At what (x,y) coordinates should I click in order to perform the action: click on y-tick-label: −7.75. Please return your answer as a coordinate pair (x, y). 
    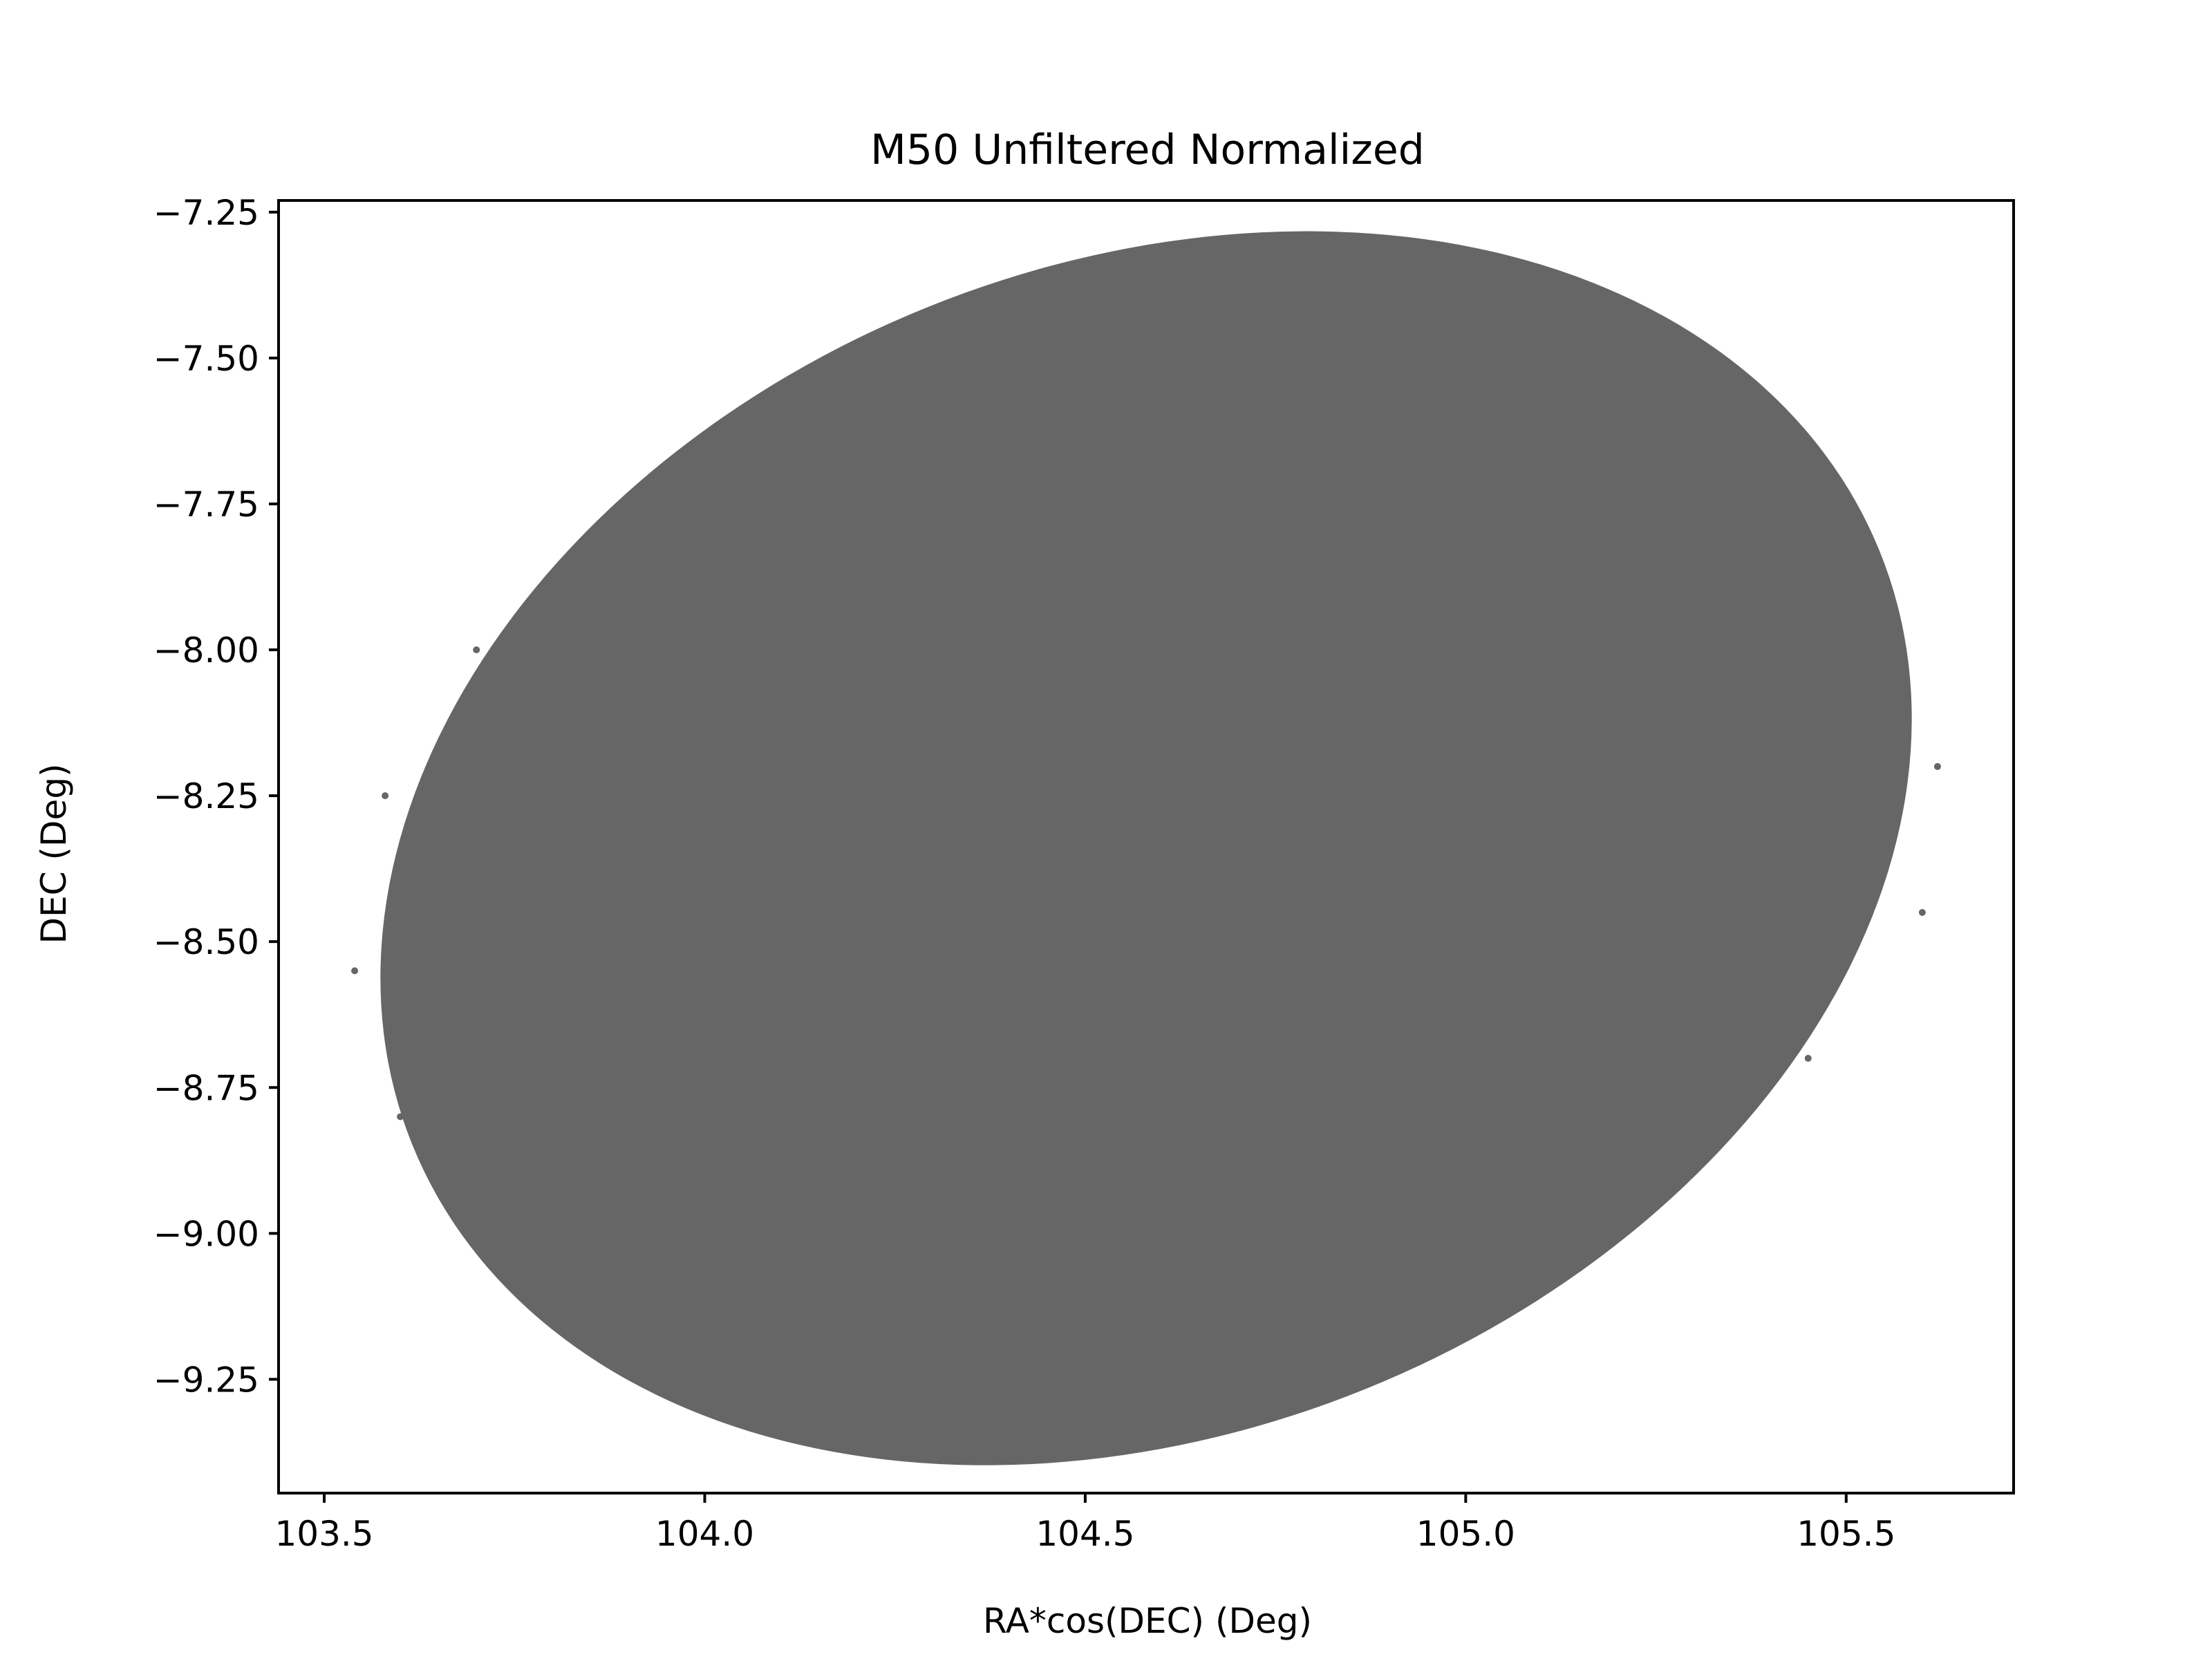
    Looking at the image, I should click on (206, 505).